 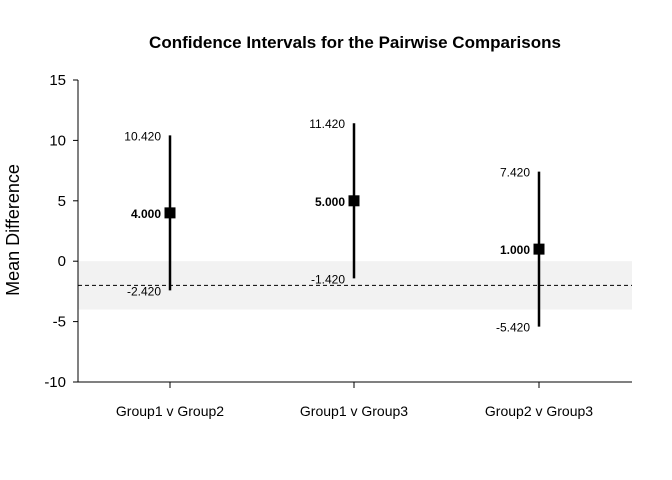 I want to click on estimate-label: 4.000, so click(x=146, y=214).